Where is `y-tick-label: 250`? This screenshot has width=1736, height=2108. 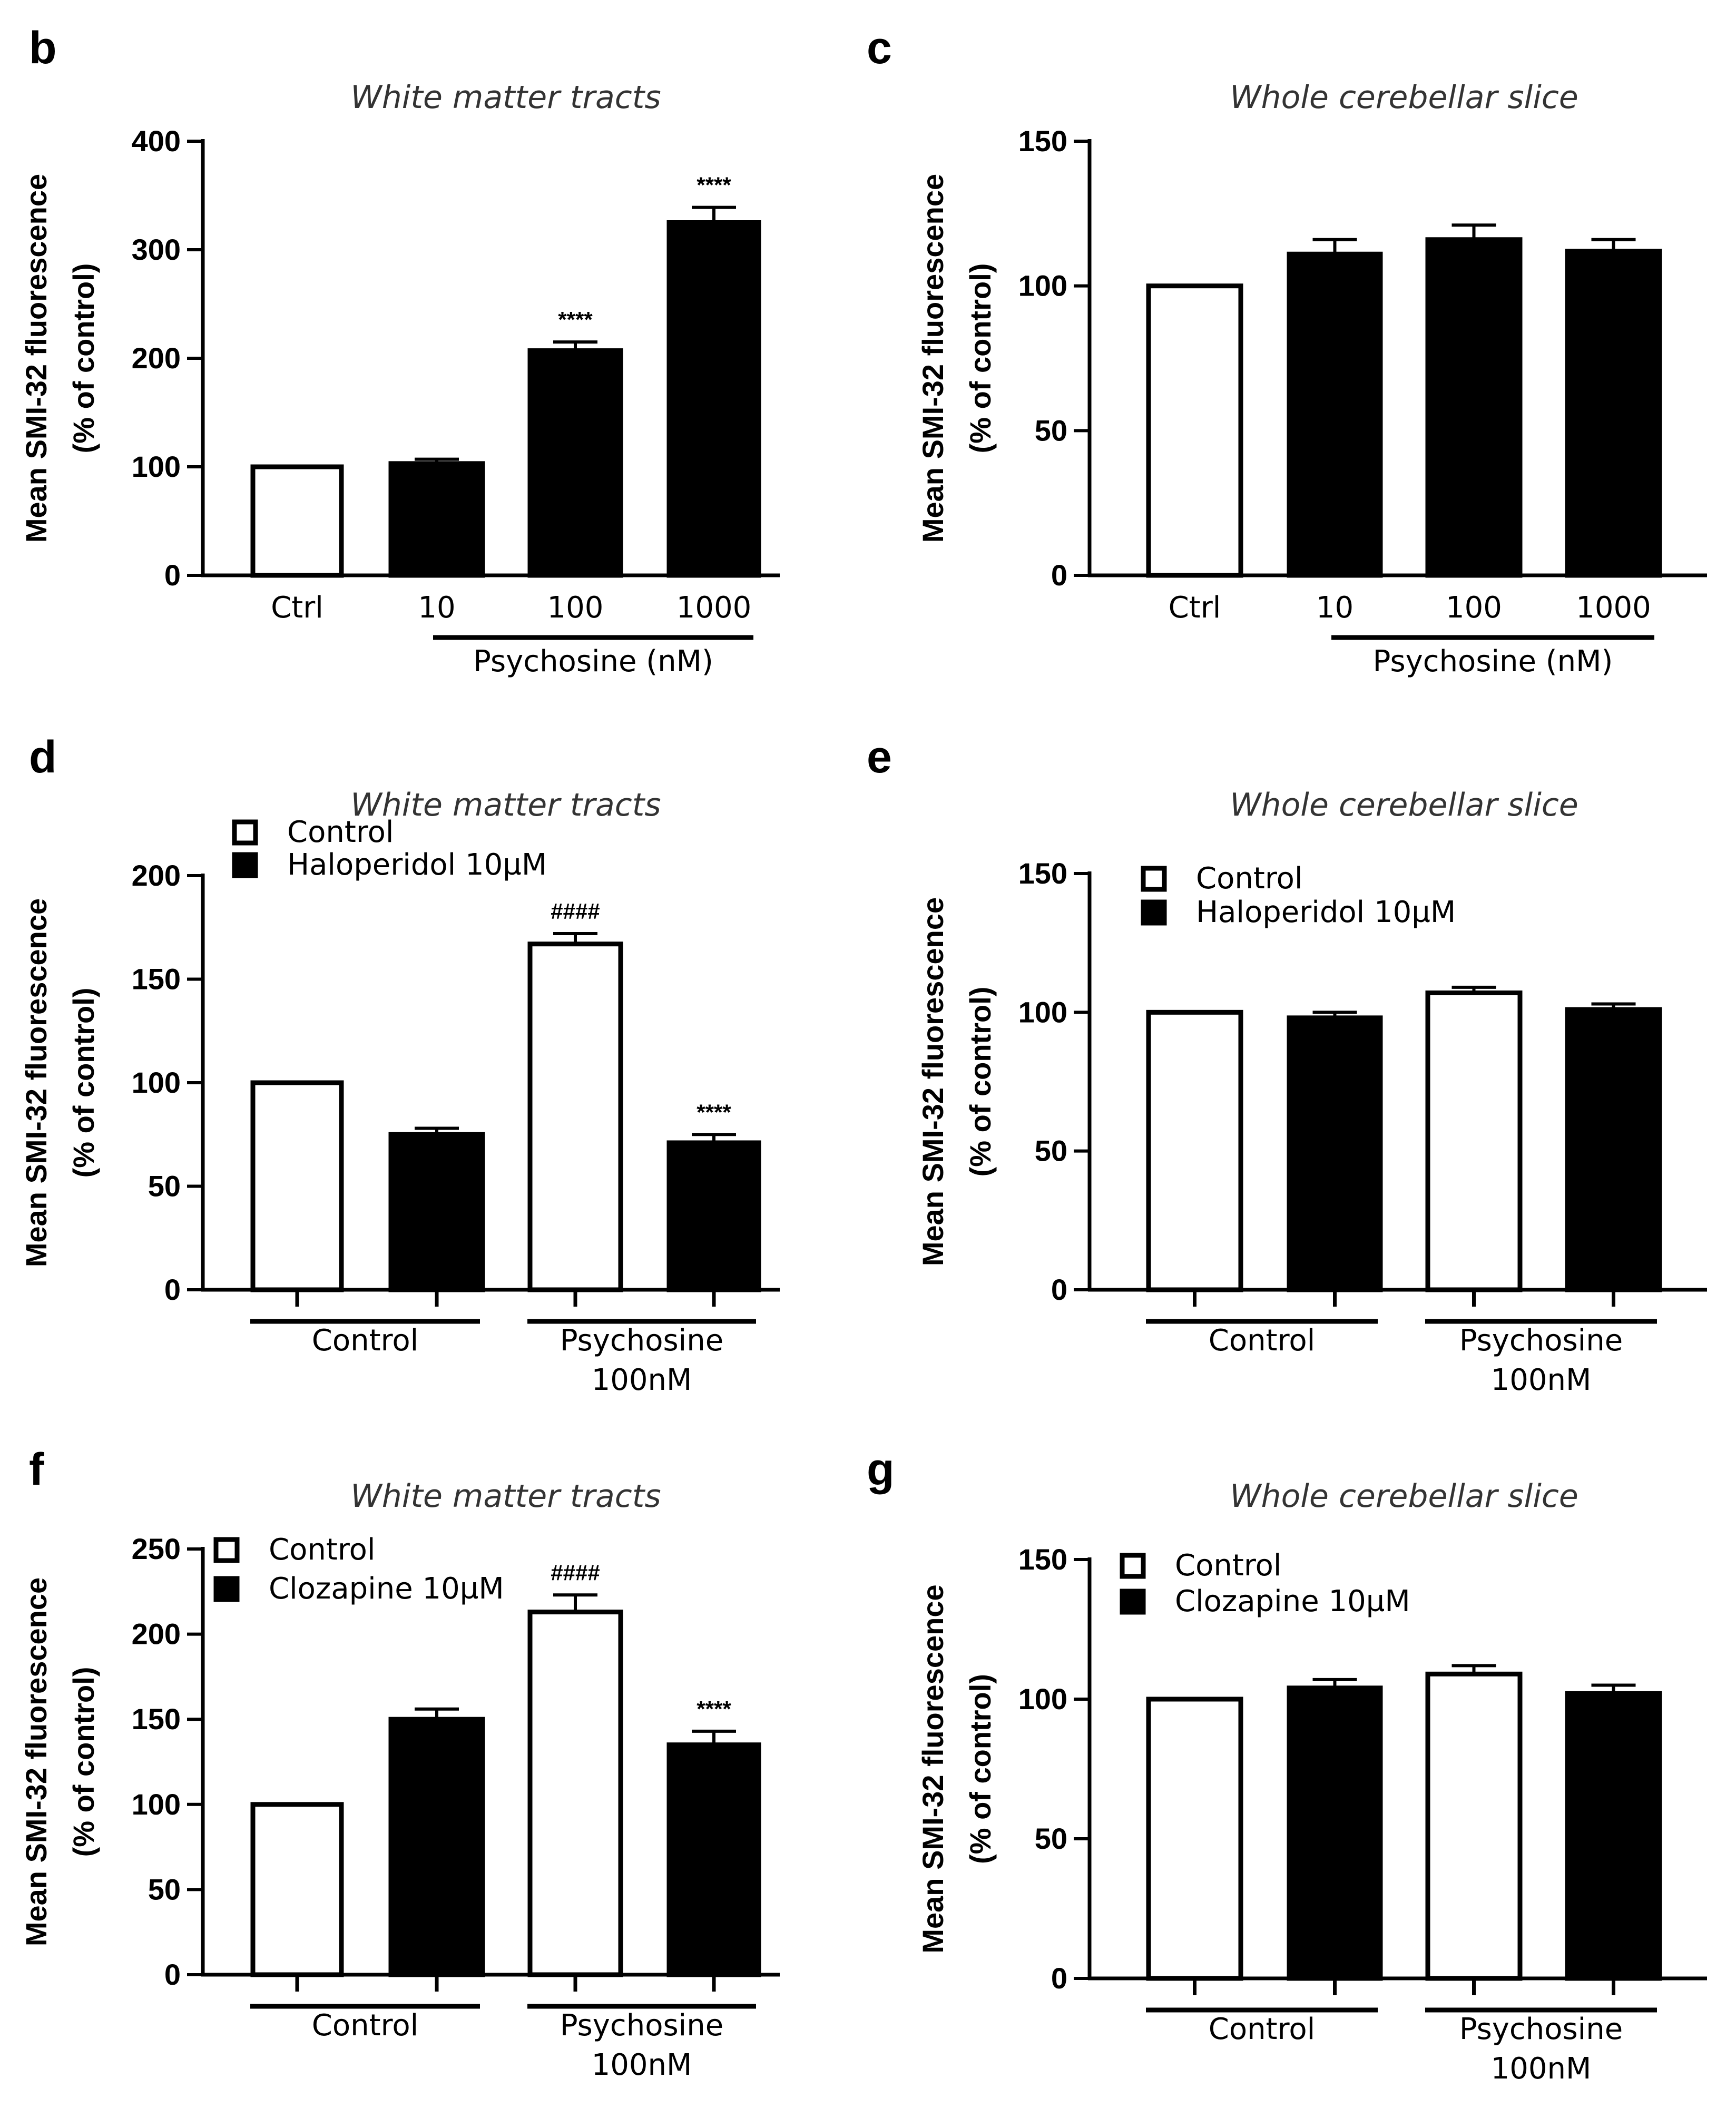 y-tick-label: 250 is located at coordinates (157, 1548).